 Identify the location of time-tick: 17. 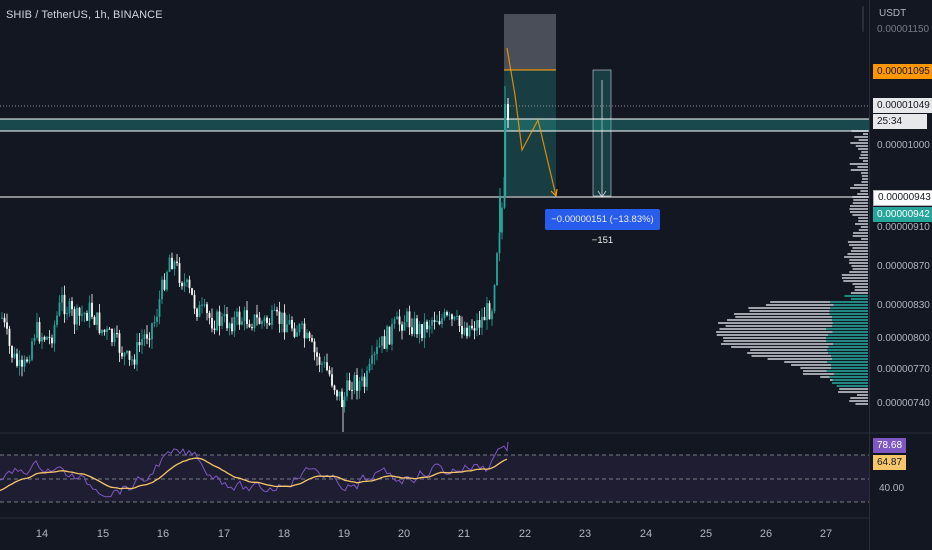
(224, 534).